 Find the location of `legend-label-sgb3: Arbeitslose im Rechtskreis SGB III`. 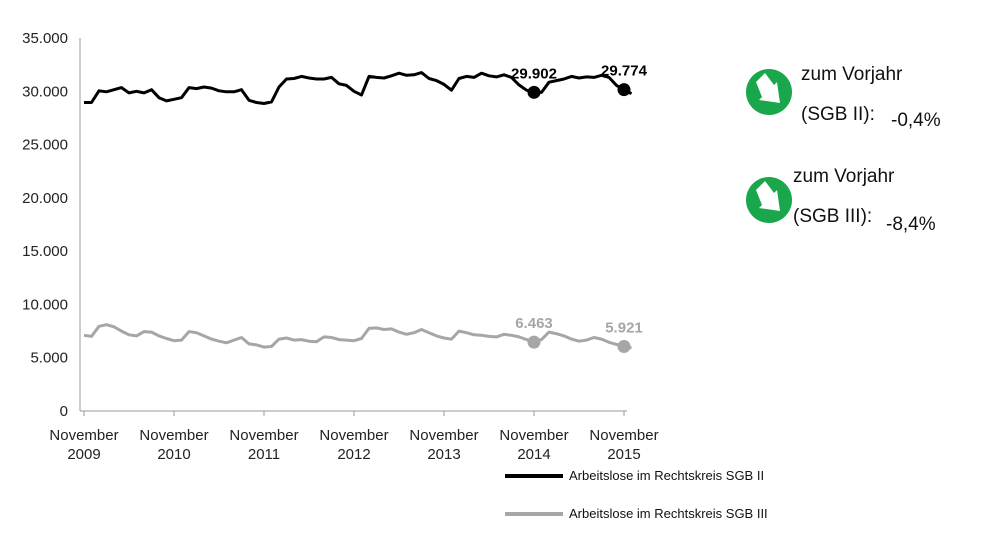

legend-label-sgb3: Arbeitslose im Rechtskreis SGB III is located at coordinates (668, 513).